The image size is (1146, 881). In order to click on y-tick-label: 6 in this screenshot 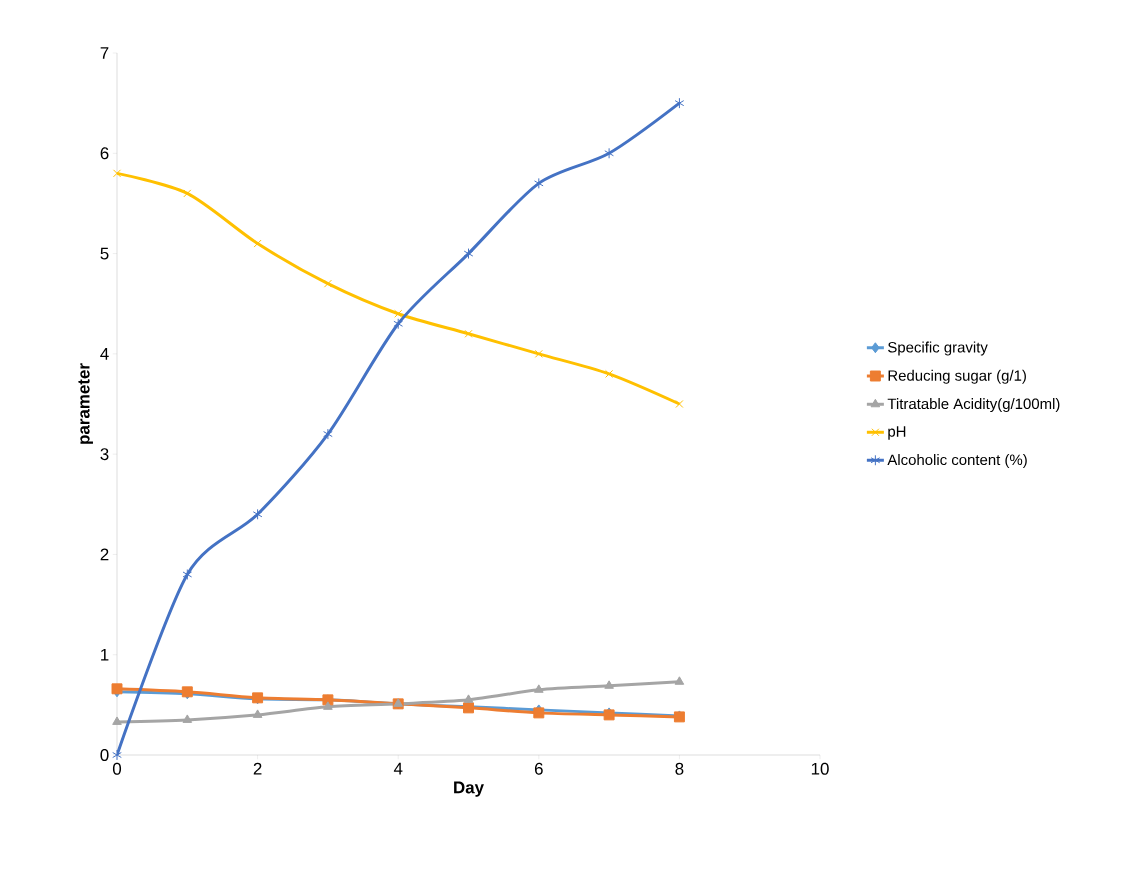, I will do `click(104, 153)`.